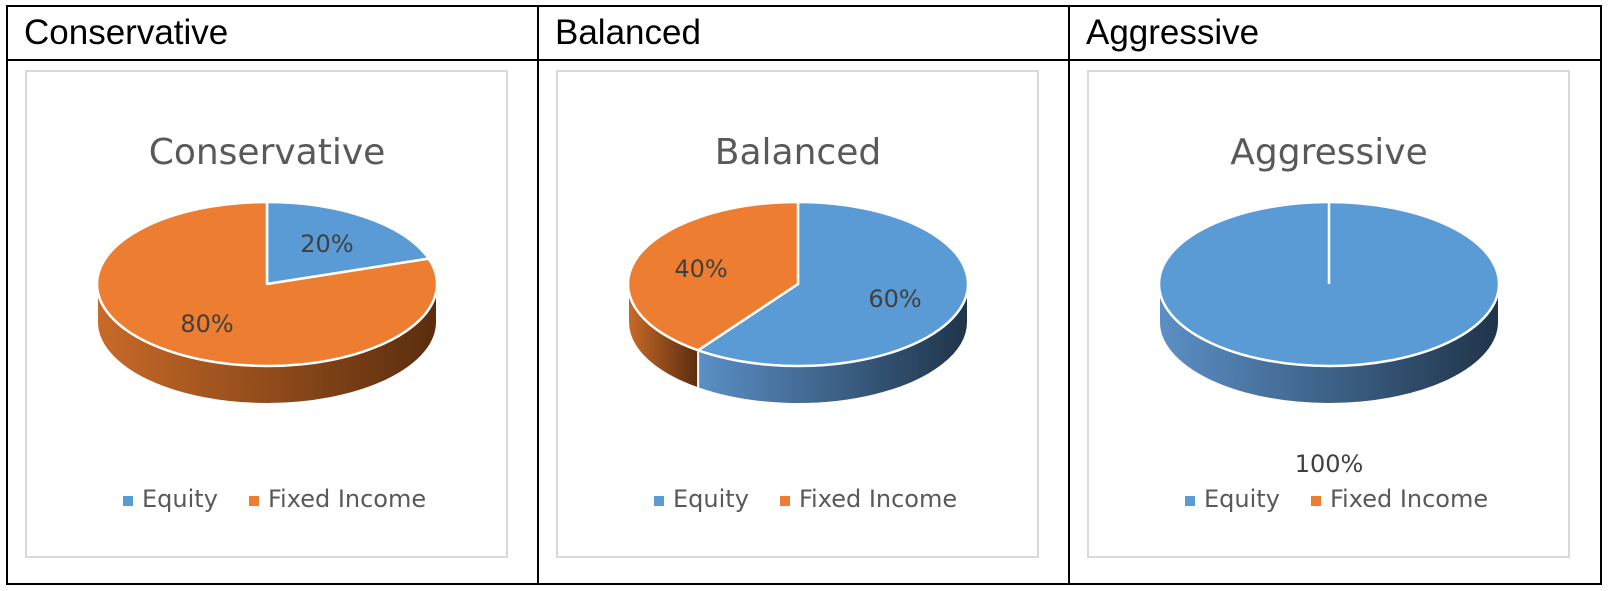 This screenshot has width=1608, height=591. I want to click on pie-chart-svg: Conservative 20% 80% Equity Fixed Income, so click(267, 322).